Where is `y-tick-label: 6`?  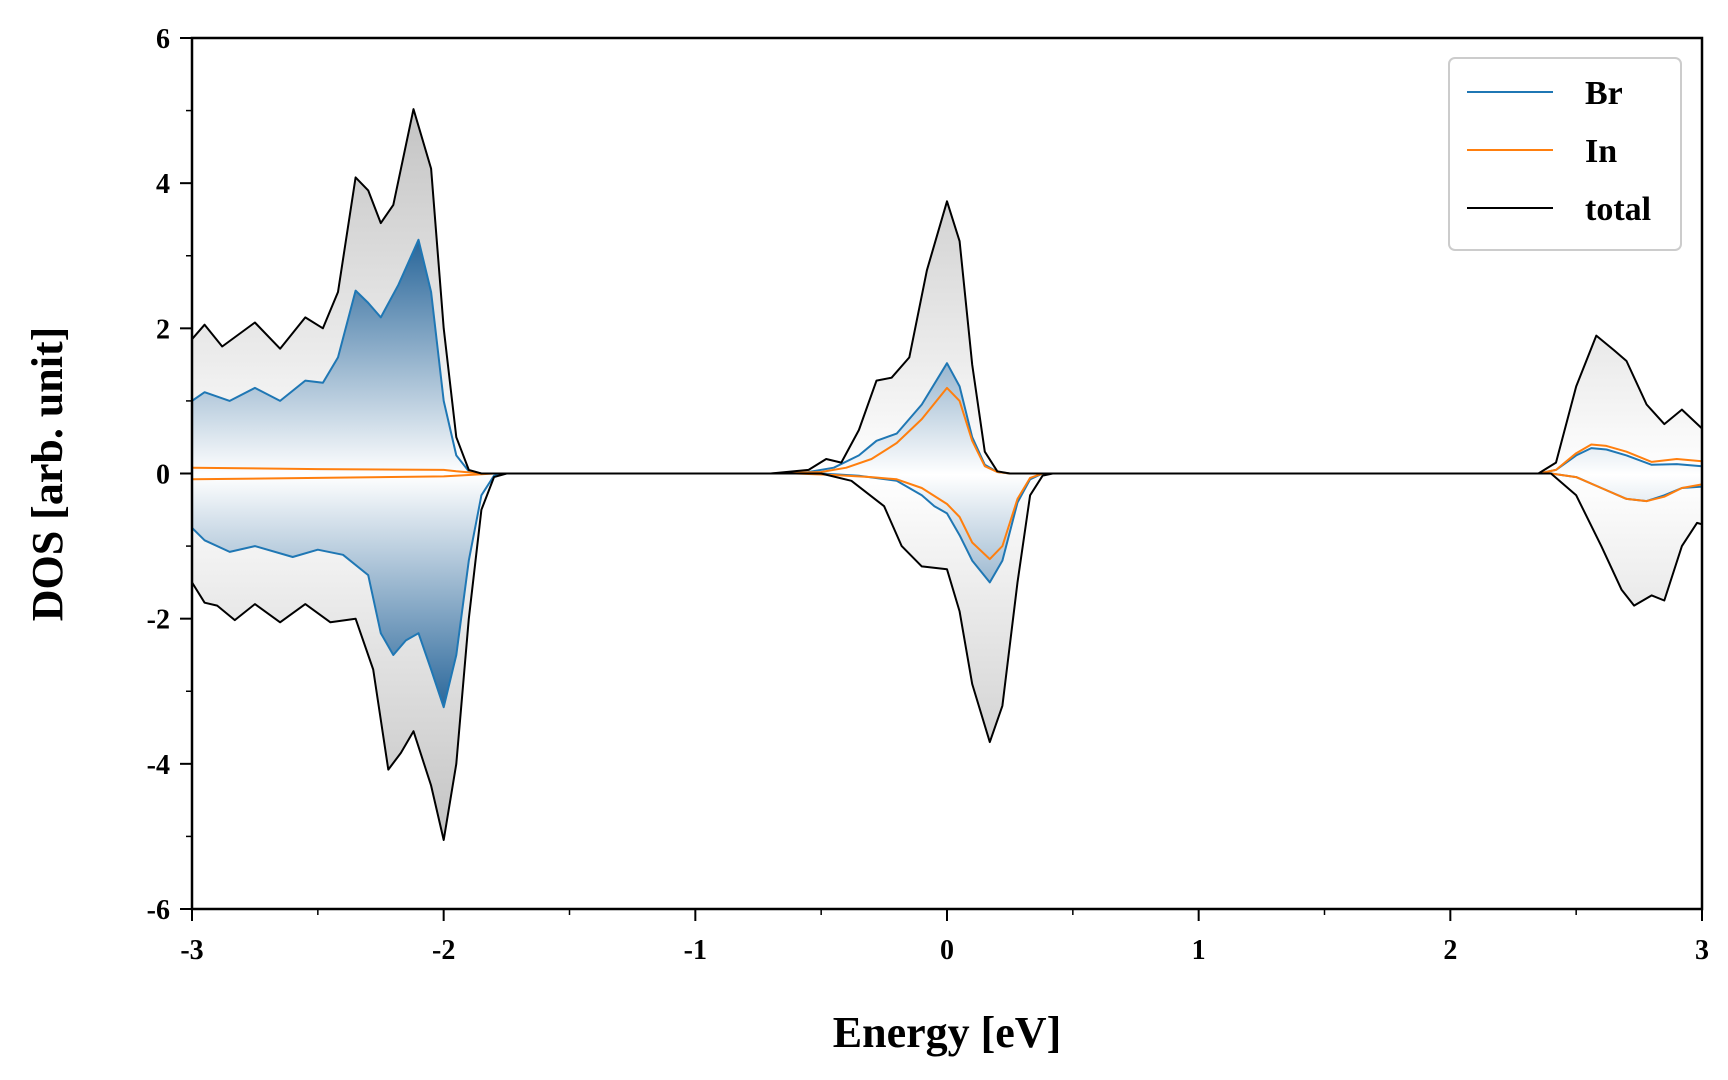
y-tick-label: 6 is located at coordinates (163, 39).